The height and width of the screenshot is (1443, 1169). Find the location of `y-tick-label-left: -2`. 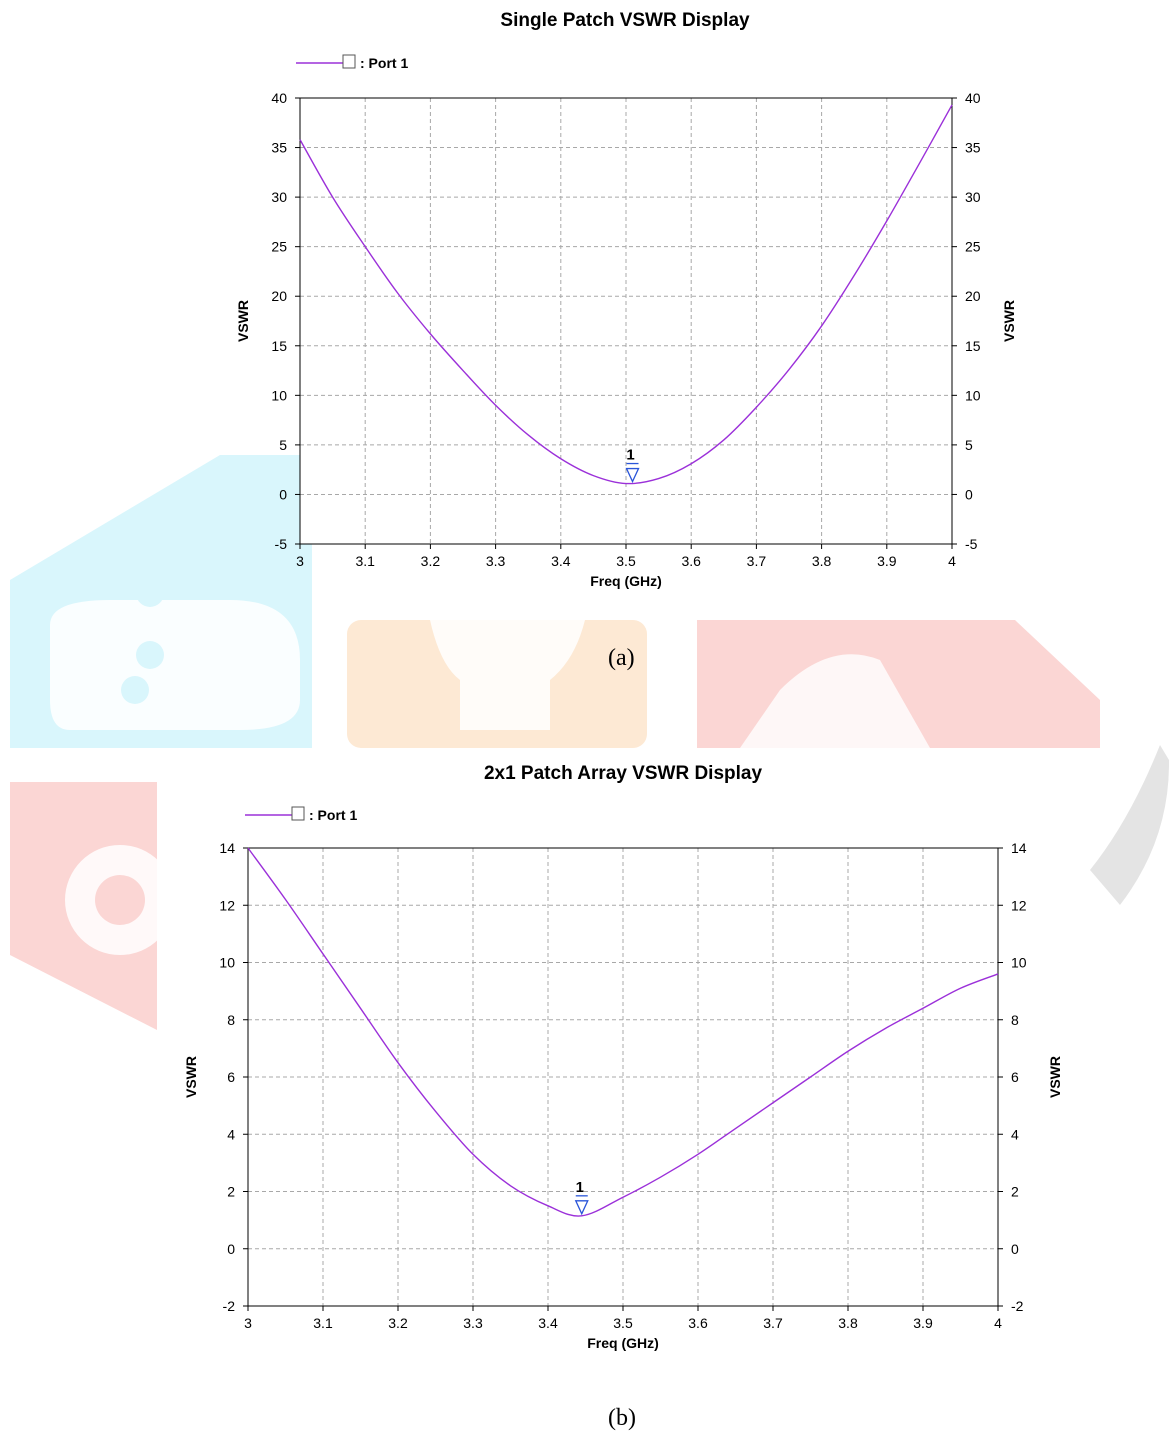

y-tick-label-left: -2 is located at coordinates (229, 1306).